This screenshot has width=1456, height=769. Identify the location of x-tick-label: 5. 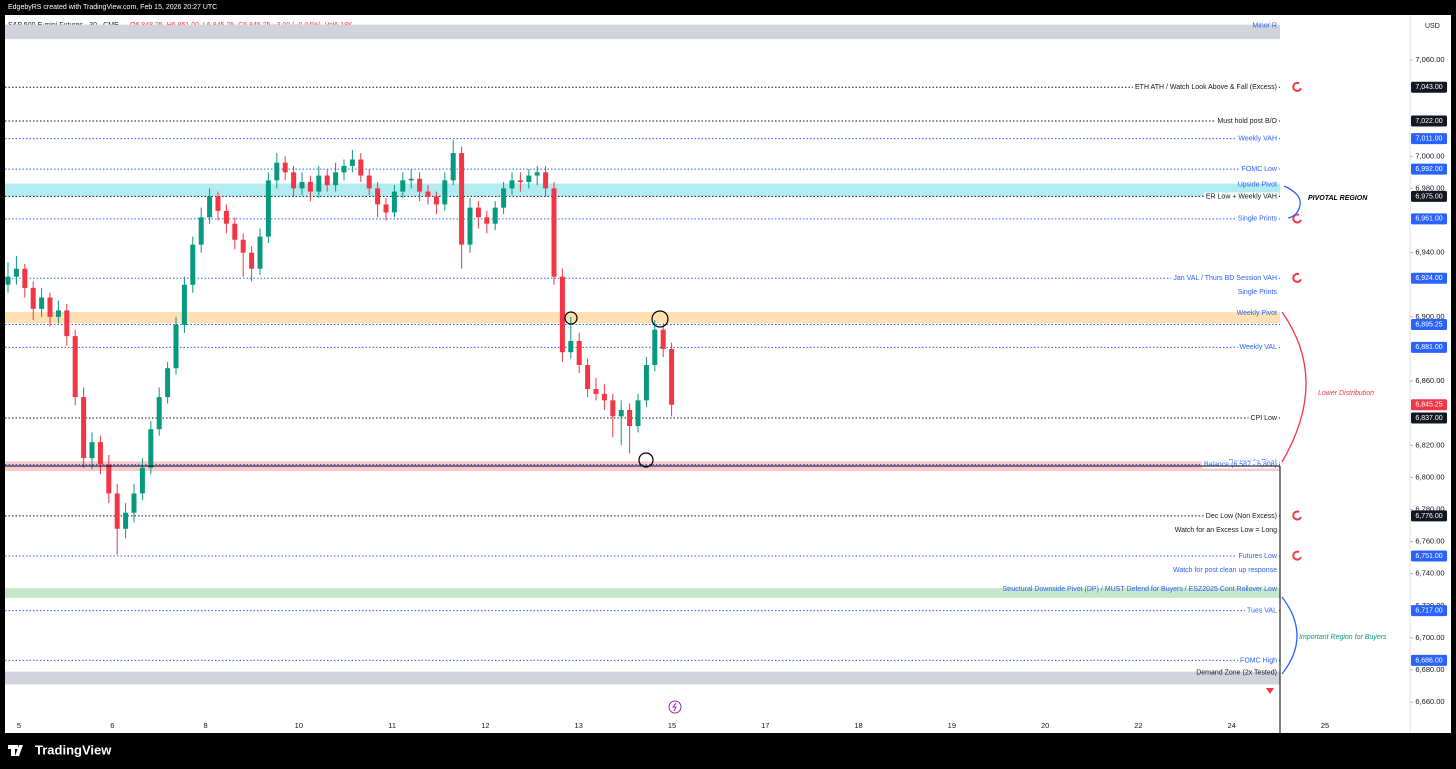
(19, 725).